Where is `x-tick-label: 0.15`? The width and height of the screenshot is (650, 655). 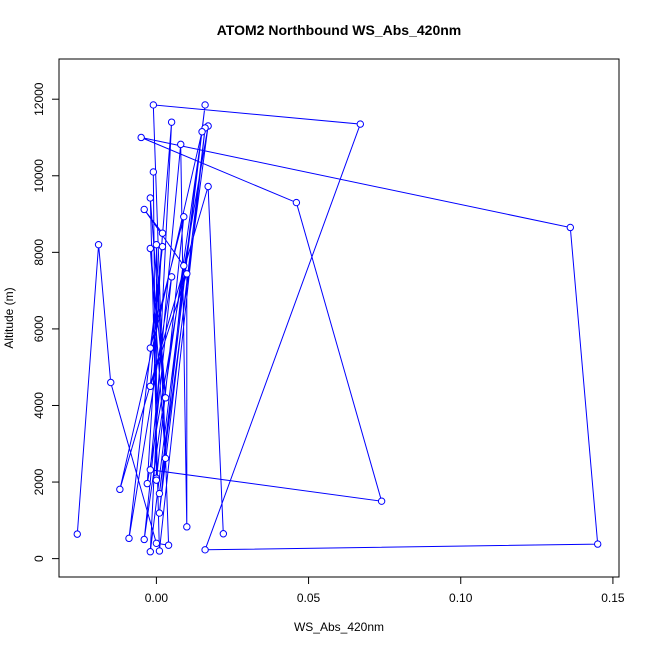 x-tick-label: 0.15 is located at coordinates (613, 598).